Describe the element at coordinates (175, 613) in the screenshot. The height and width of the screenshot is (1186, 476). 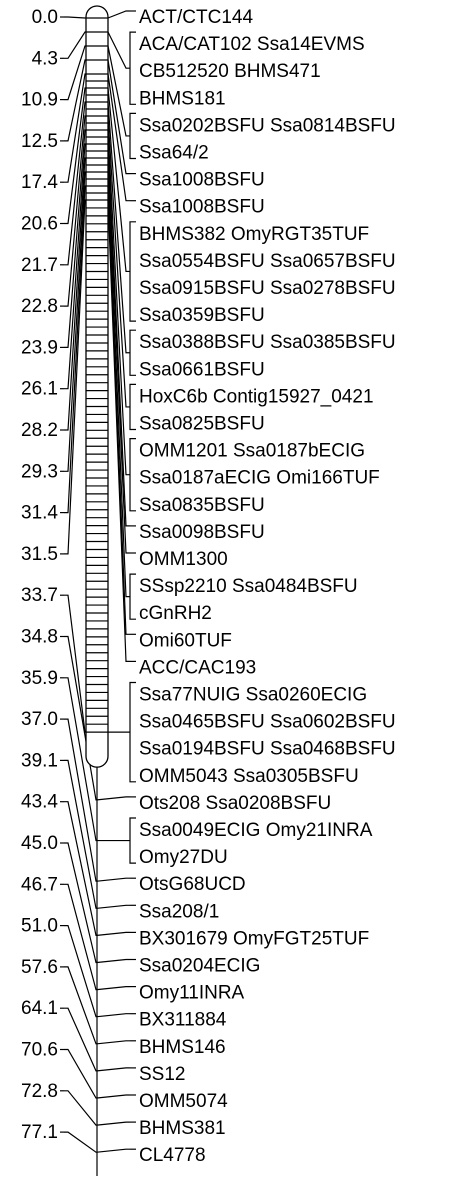
I see `marker-label: cGnRH2` at that location.